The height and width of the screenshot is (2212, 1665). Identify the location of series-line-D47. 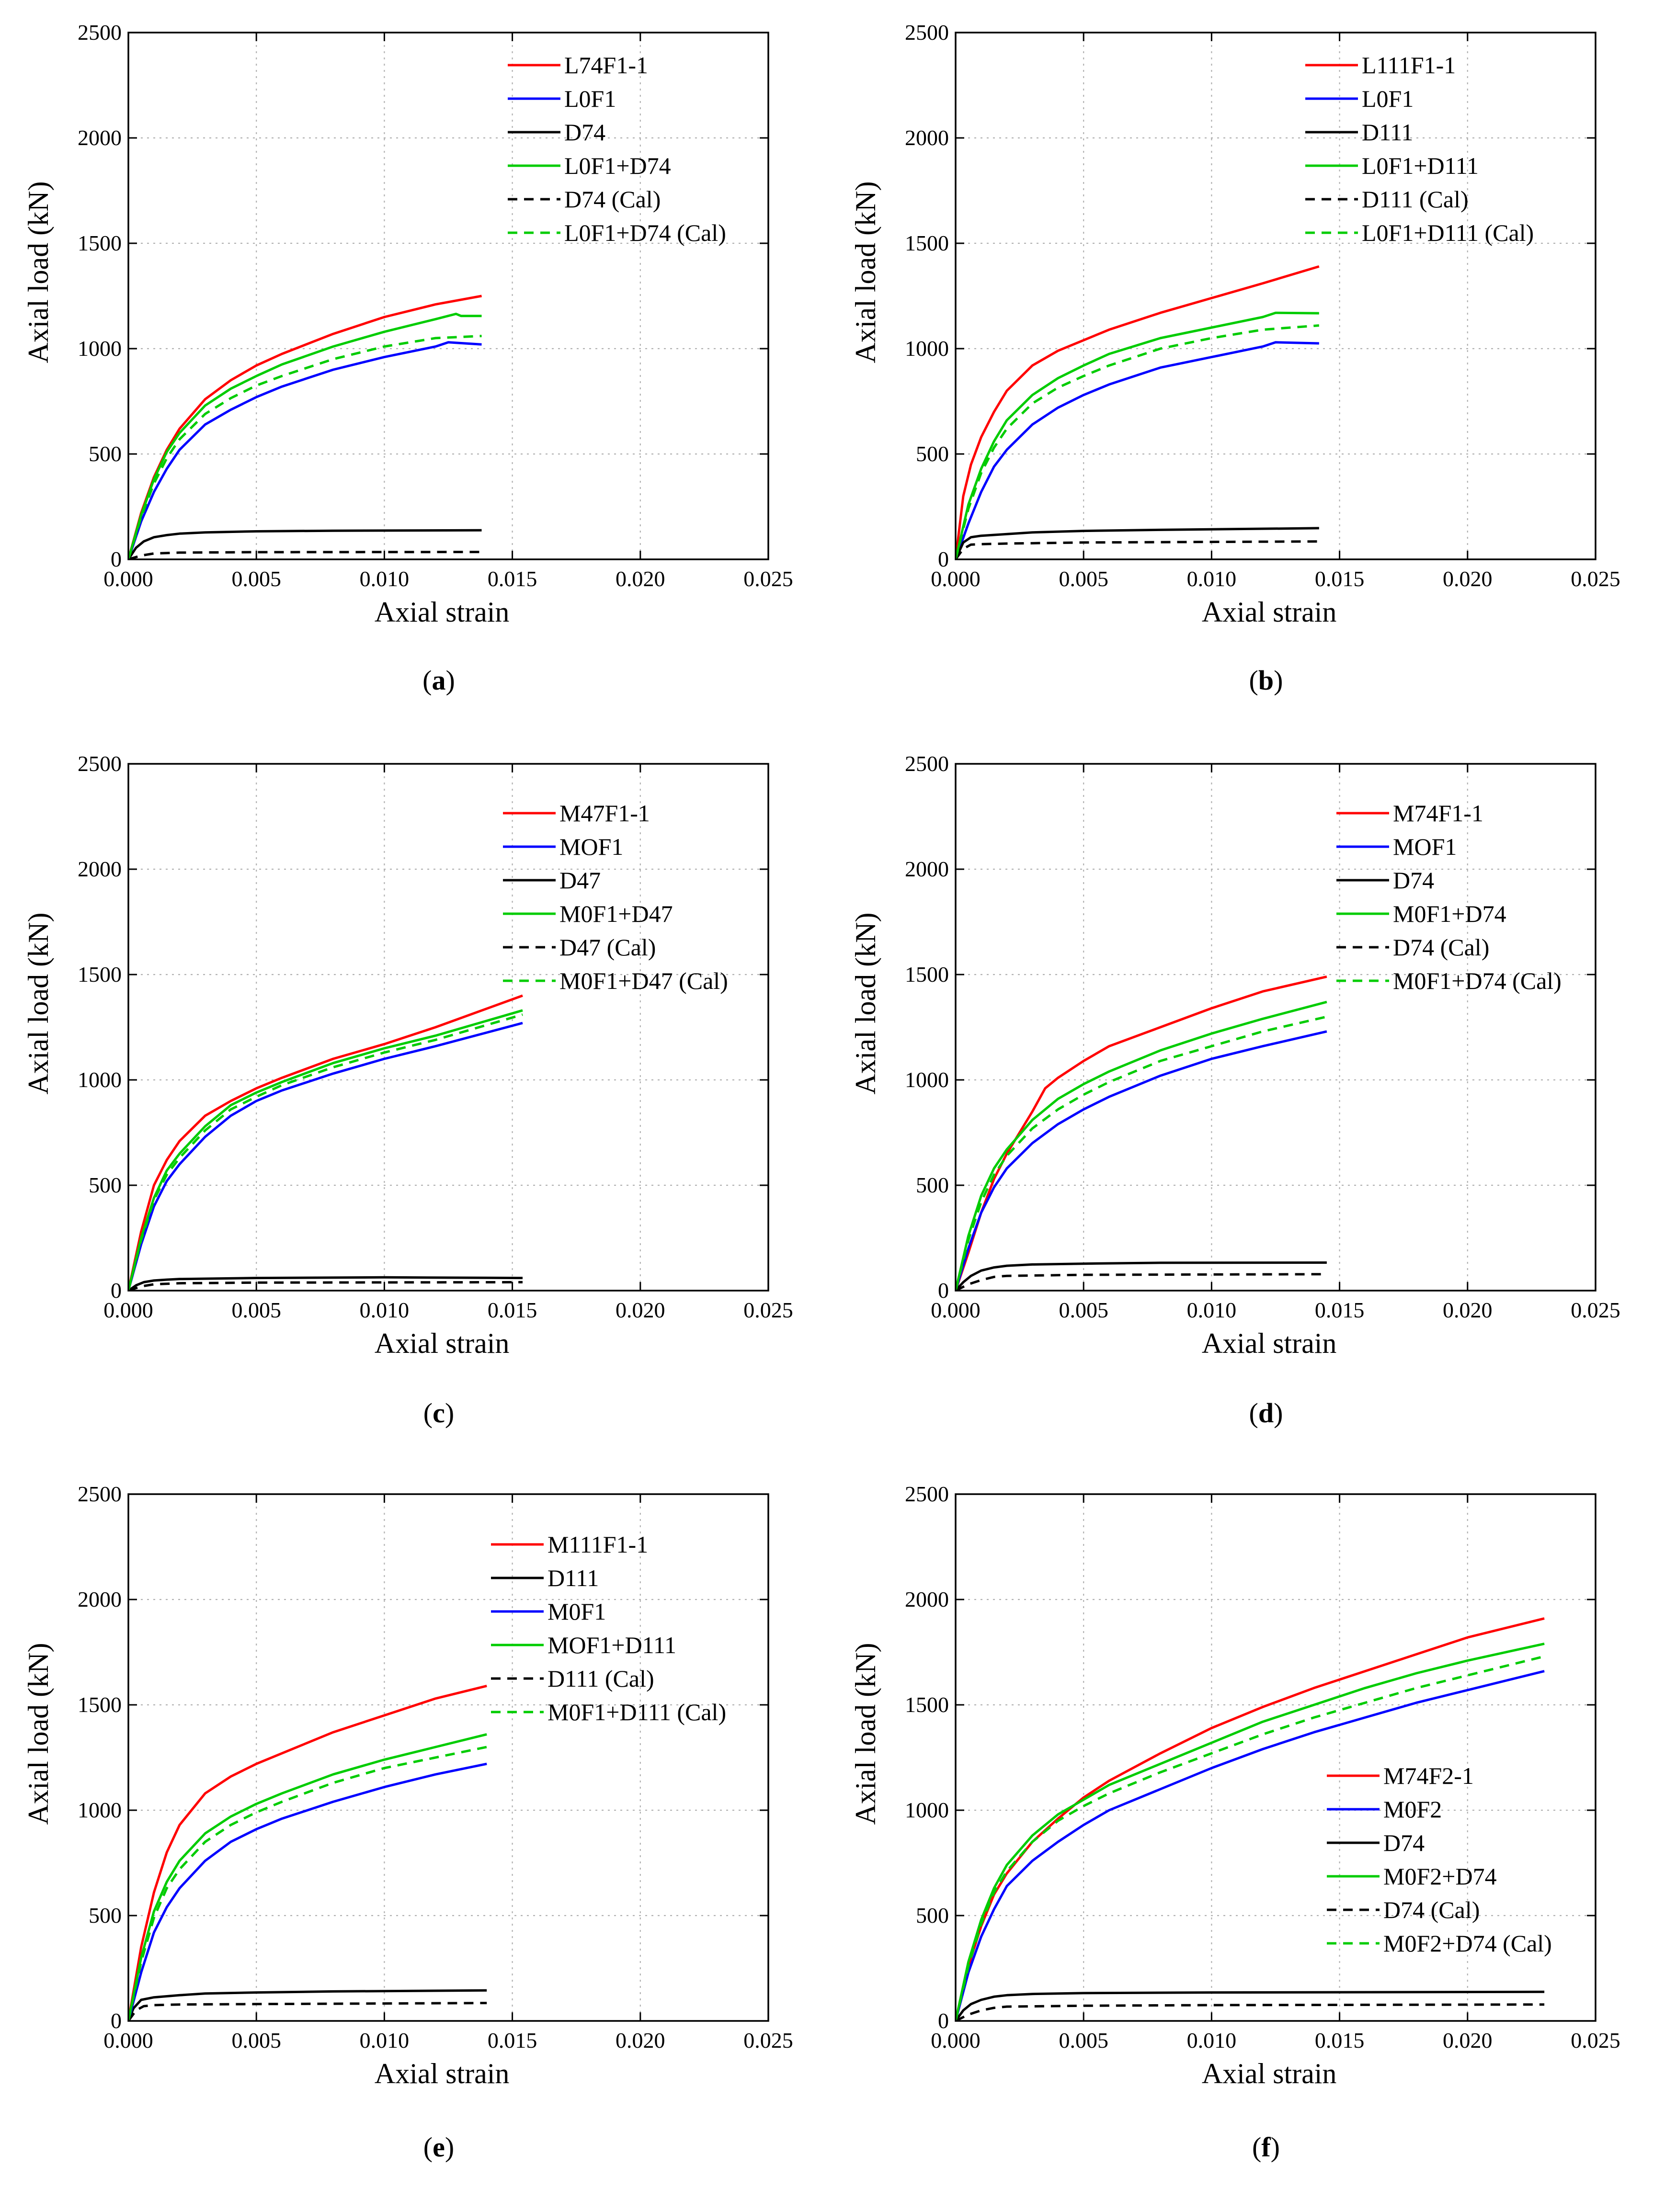
(325, 1283).